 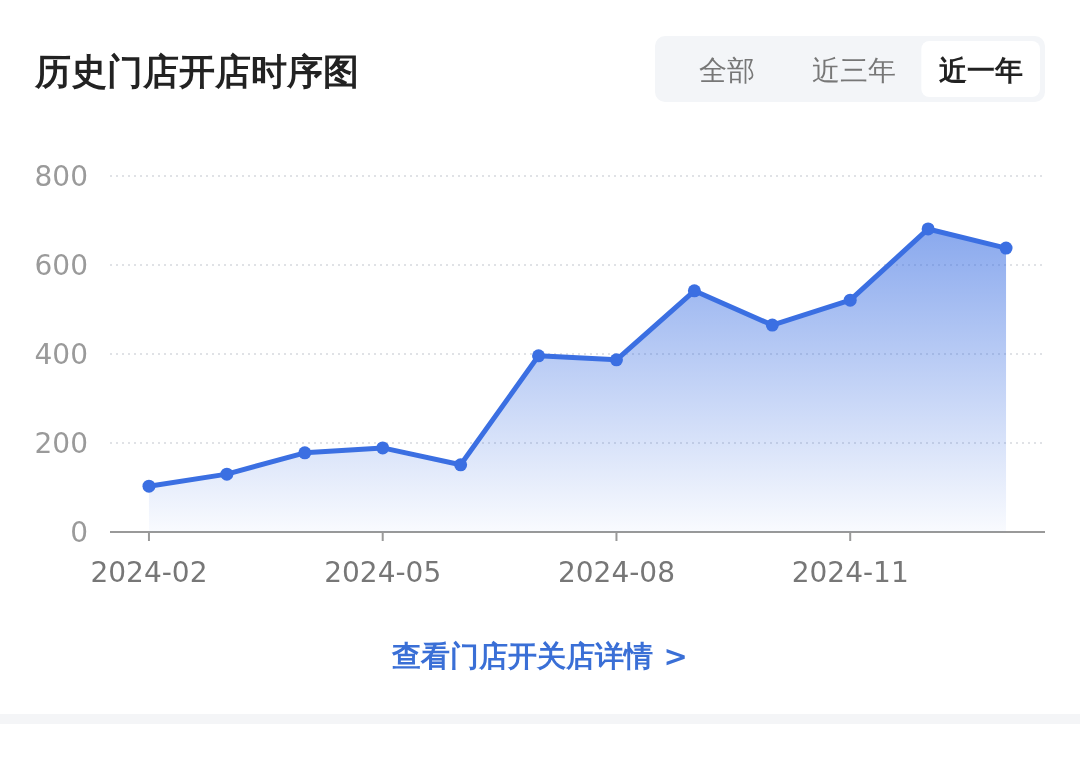 I want to click on x-tick-label: 2024-08, so click(x=616, y=572).